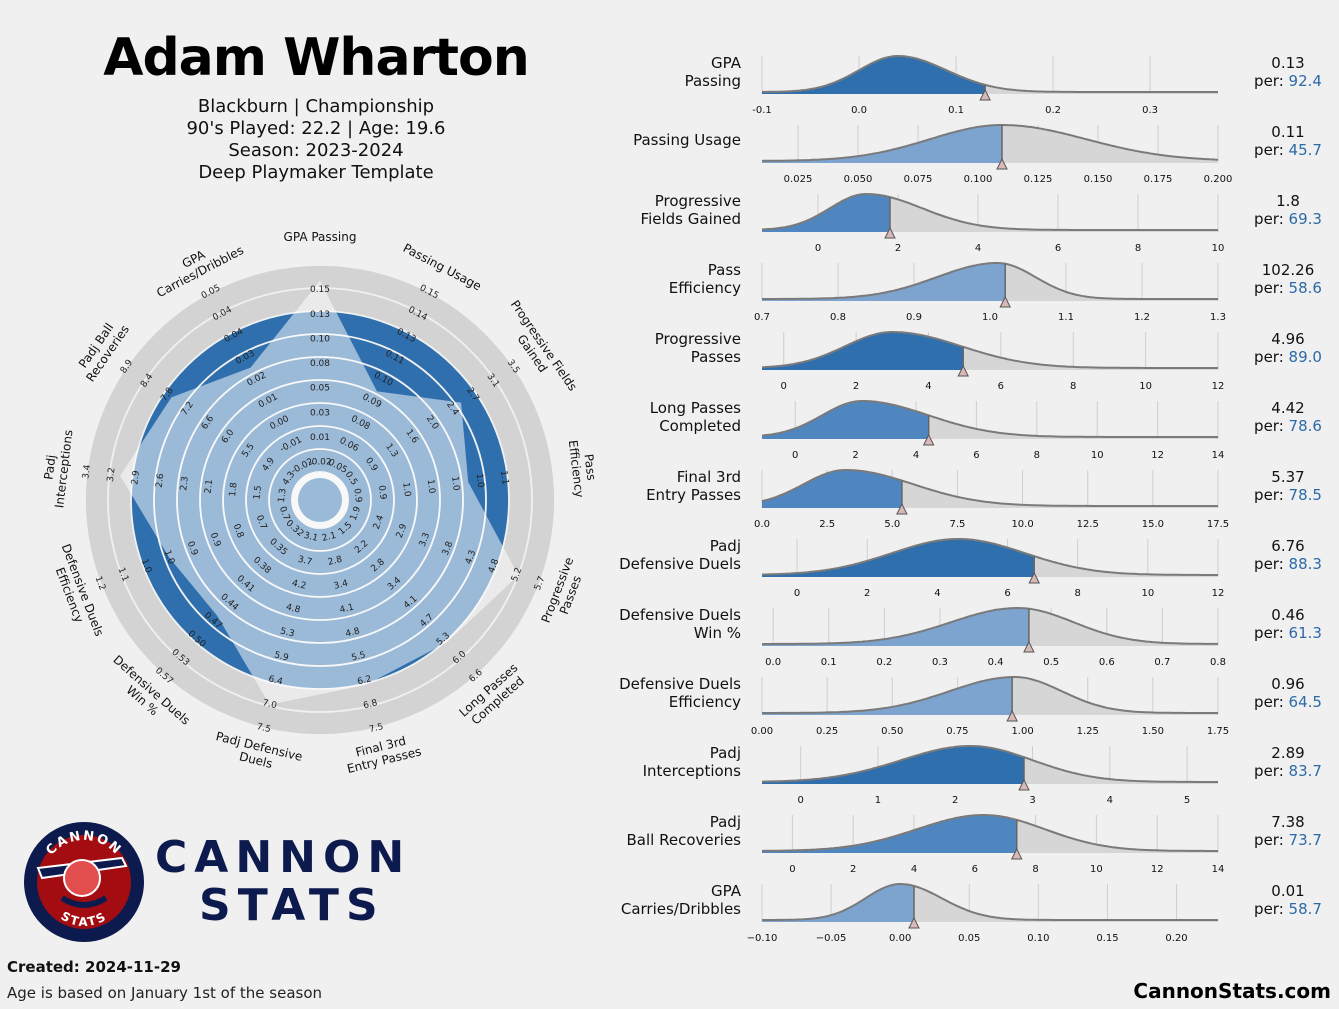 This screenshot has width=1339, height=1009. Describe the element at coordinates (316, 58) in the screenshot. I see `player-name: Adam Wharton` at that location.